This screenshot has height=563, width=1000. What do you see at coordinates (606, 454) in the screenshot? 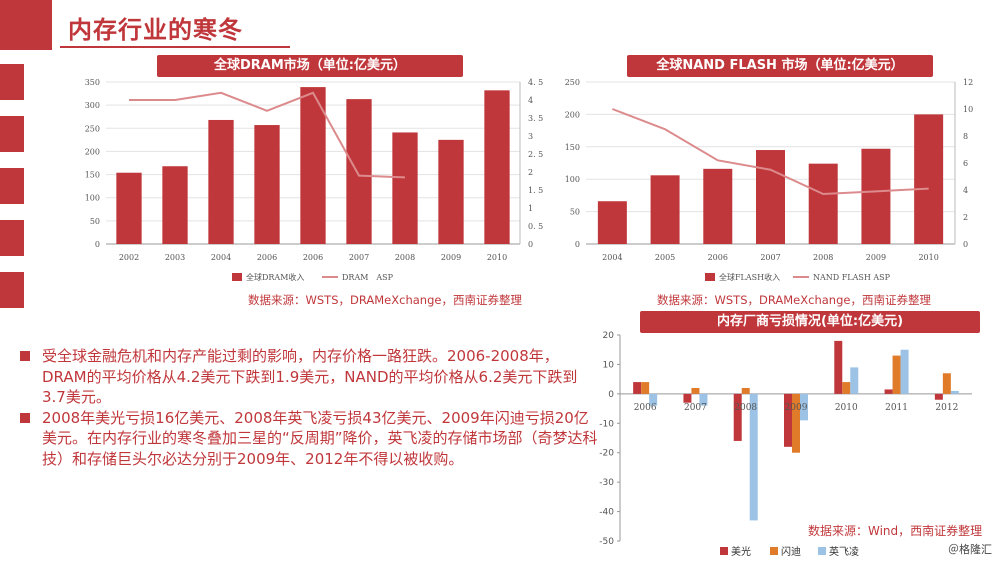
I see `y-tick-label: -20` at bounding box center [606, 454].